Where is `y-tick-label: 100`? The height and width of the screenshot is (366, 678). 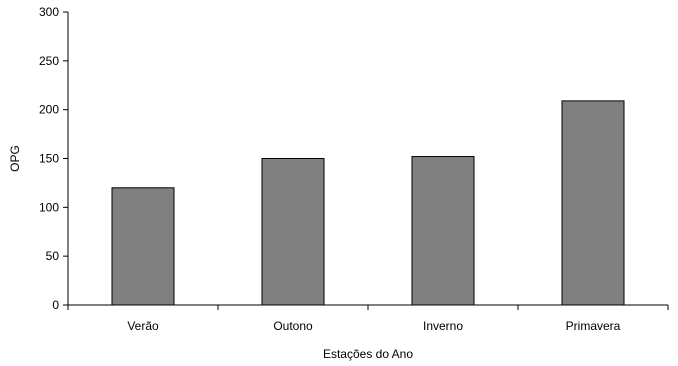
y-tick-label: 100 is located at coordinates (49, 207).